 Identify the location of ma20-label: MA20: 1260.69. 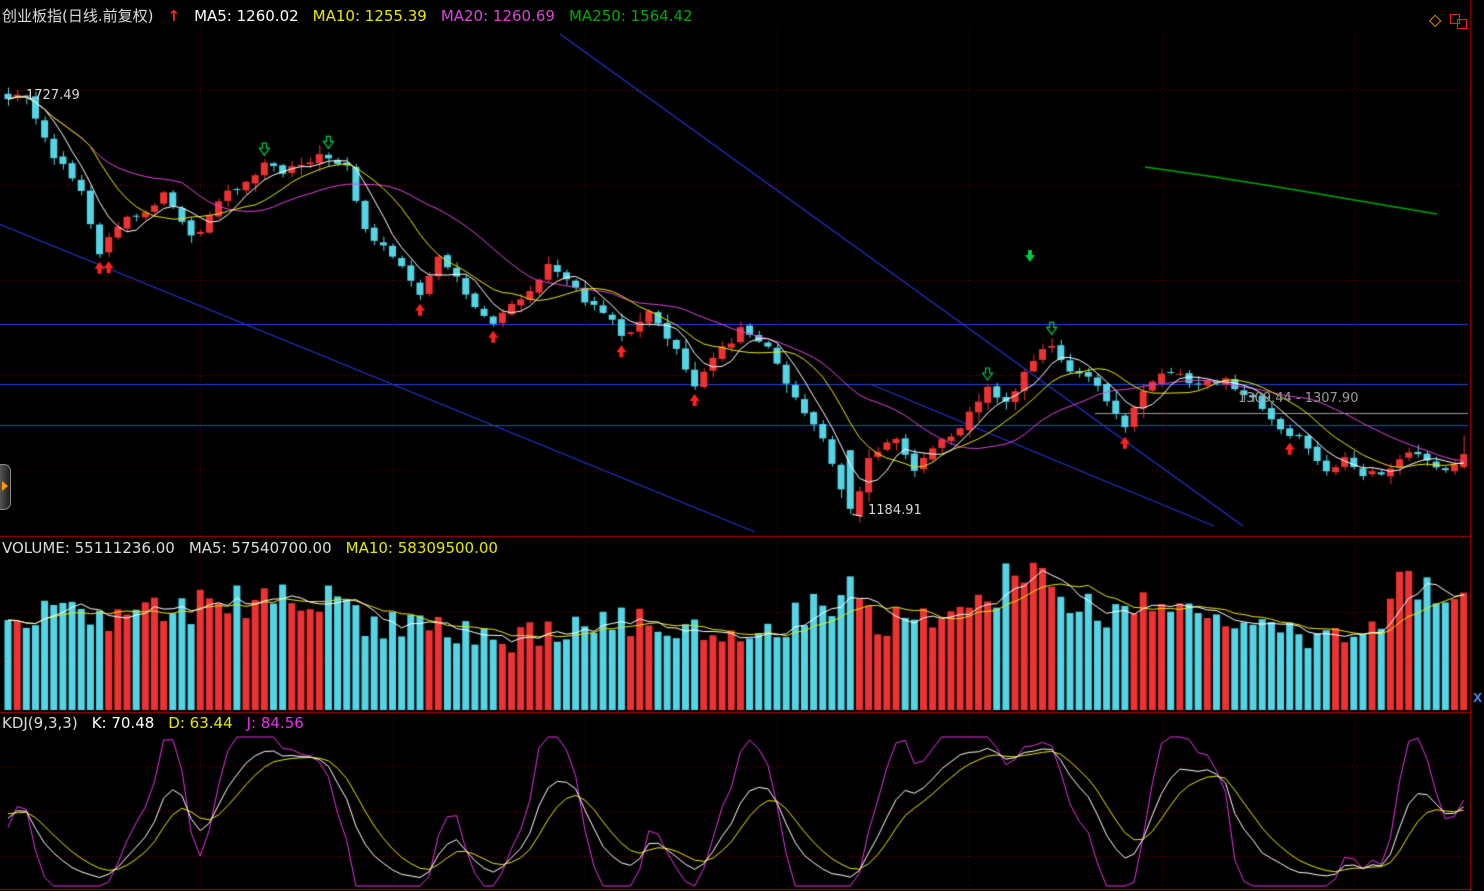
(497, 16).